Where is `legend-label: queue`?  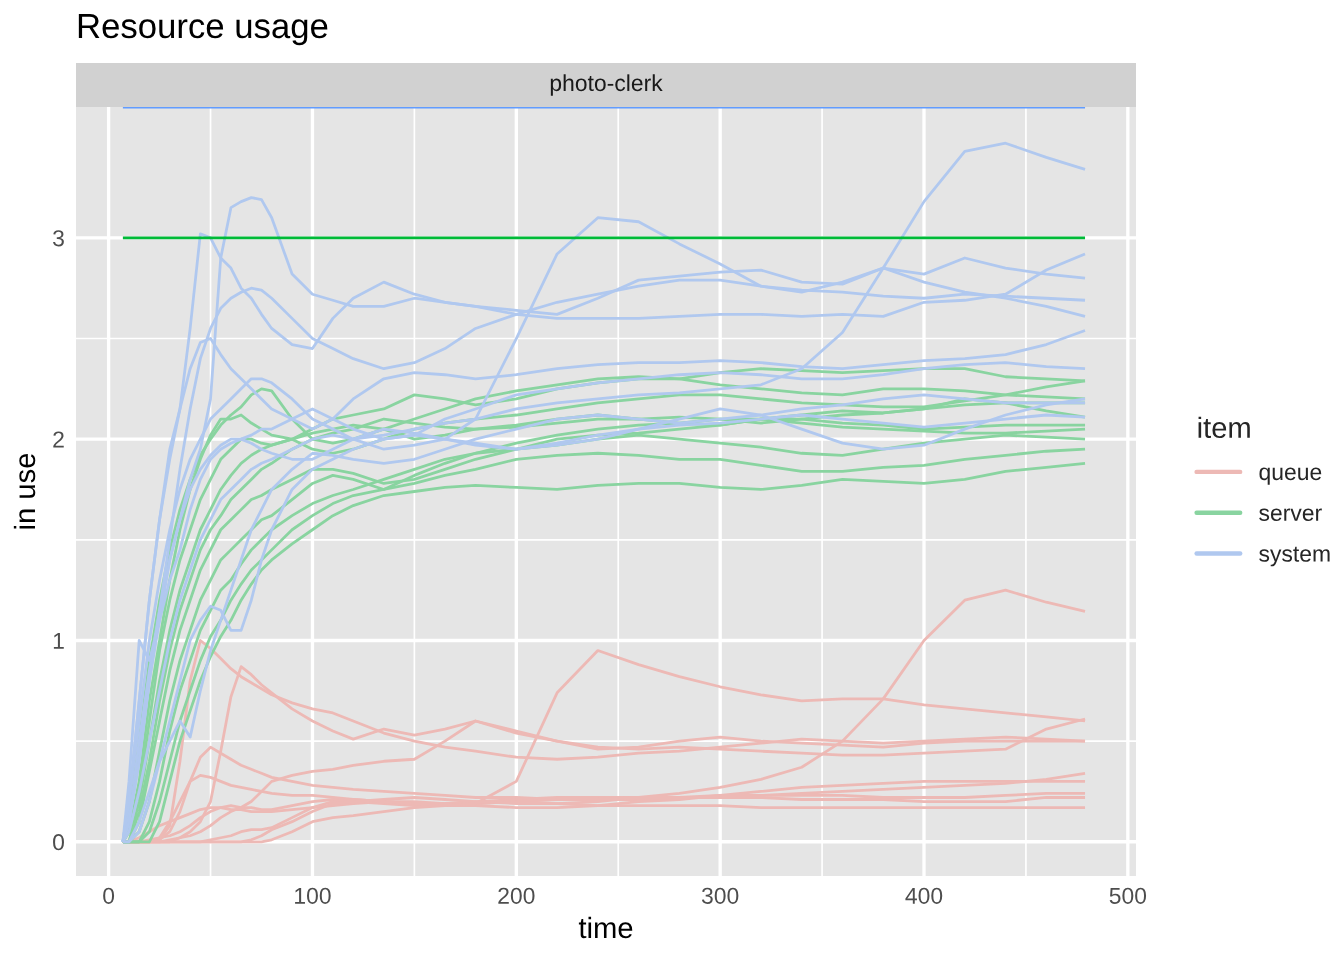 legend-label: queue is located at coordinates (1290, 476).